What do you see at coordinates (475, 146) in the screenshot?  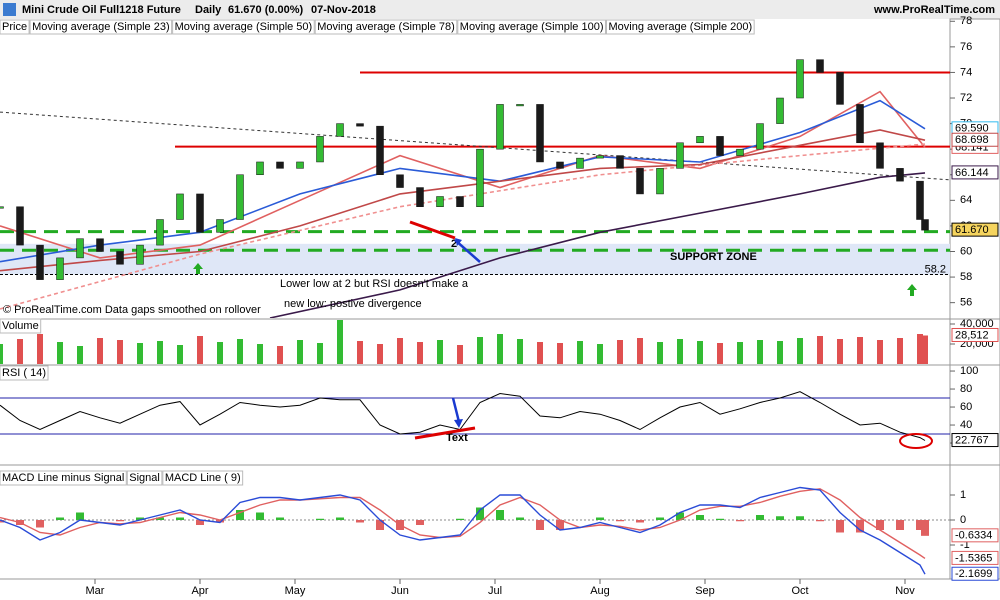 I see `trendline` at bounding box center [475, 146].